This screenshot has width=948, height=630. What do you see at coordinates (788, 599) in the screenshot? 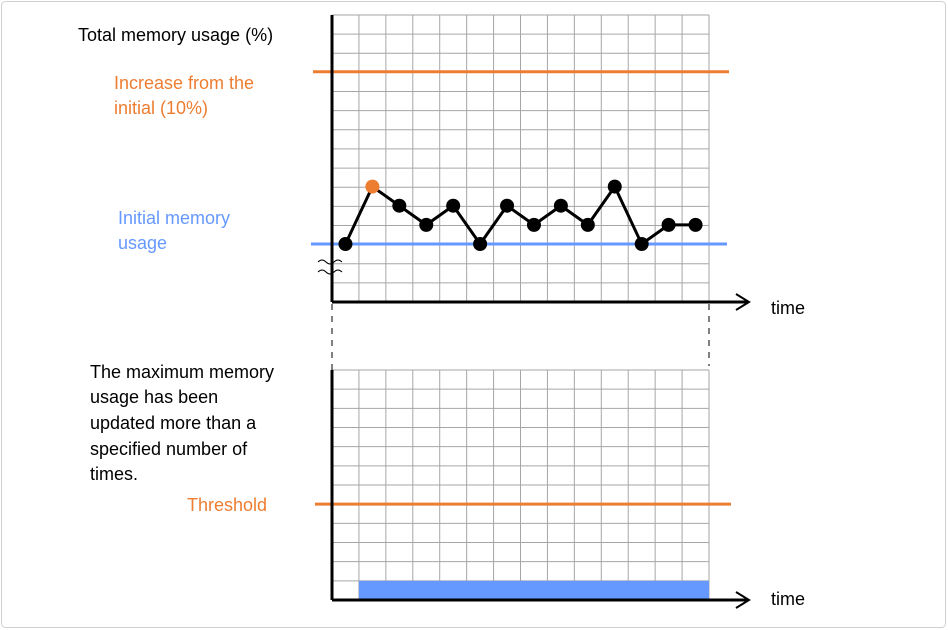
I see `bottom-chart-xlabel: time` at bounding box center [788, 599].